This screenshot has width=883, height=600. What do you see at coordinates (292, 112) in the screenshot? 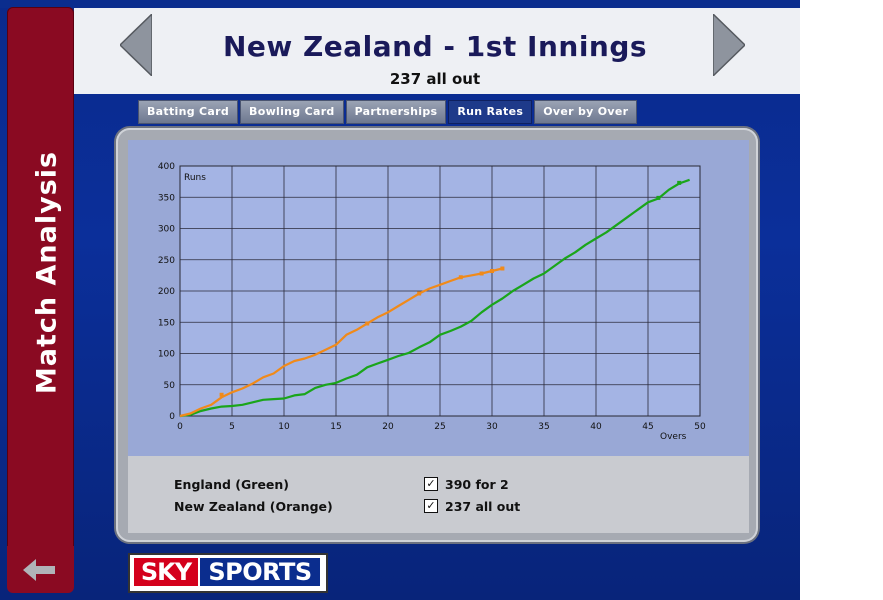
I see `tab-bowling-card: Bowling Card` at bounding box center [292, 112].